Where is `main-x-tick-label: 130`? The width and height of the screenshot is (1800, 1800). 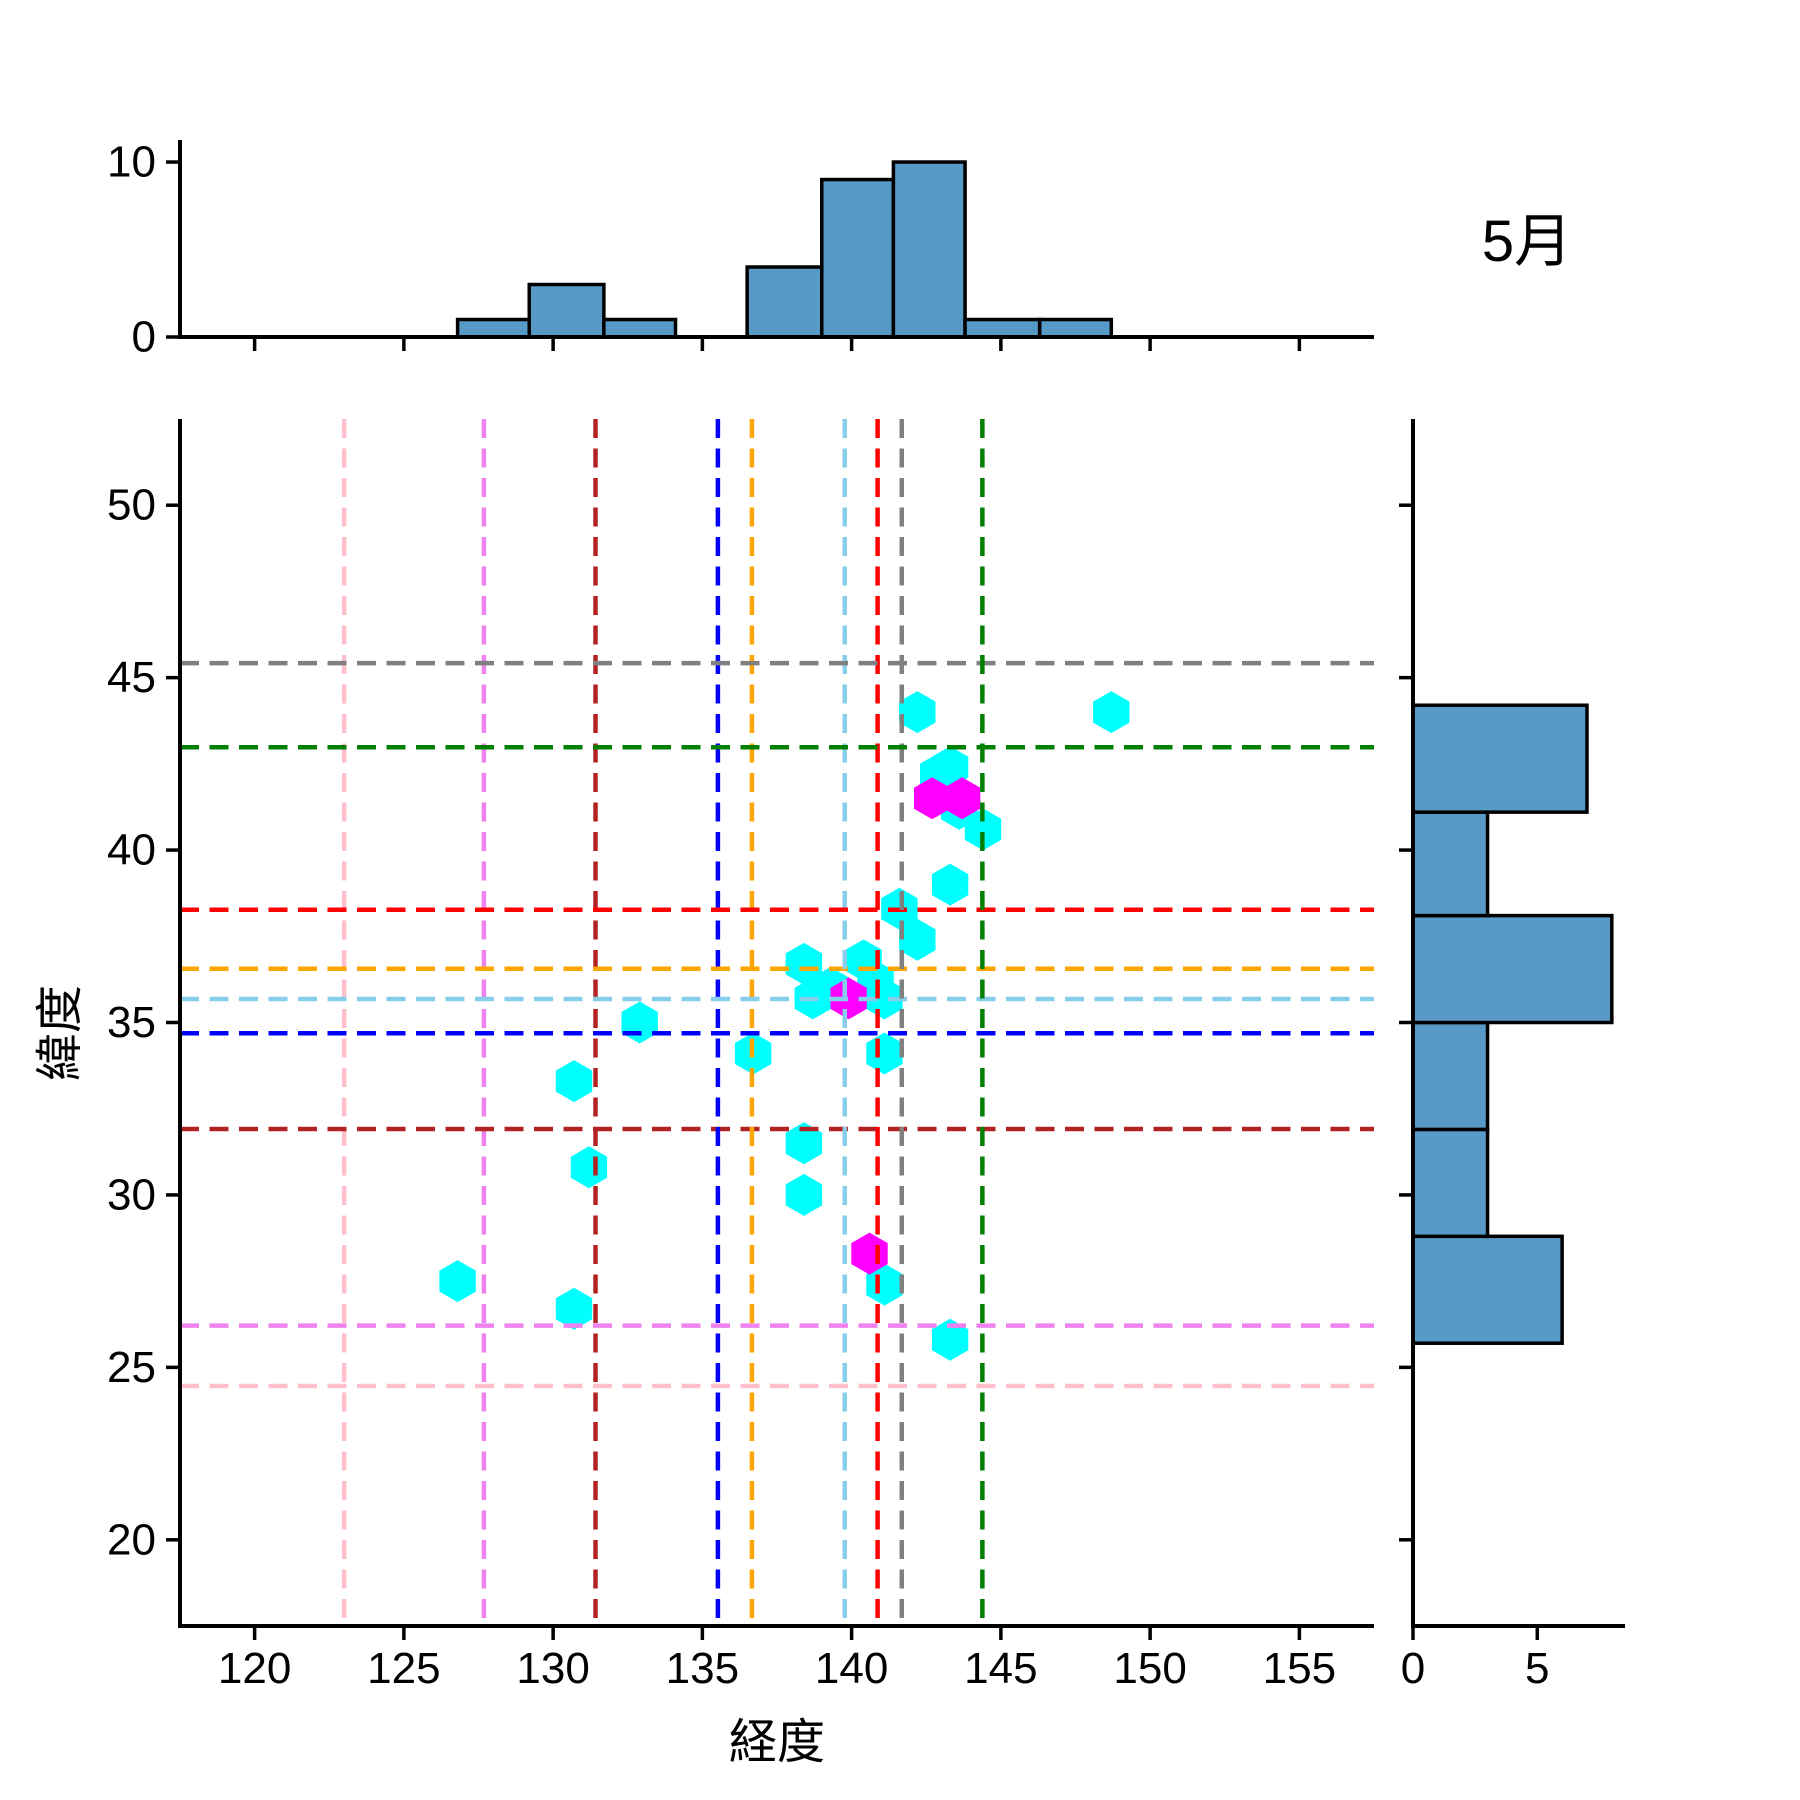
main-x-tick-label: 130 is located at coordinates (552, 1668).